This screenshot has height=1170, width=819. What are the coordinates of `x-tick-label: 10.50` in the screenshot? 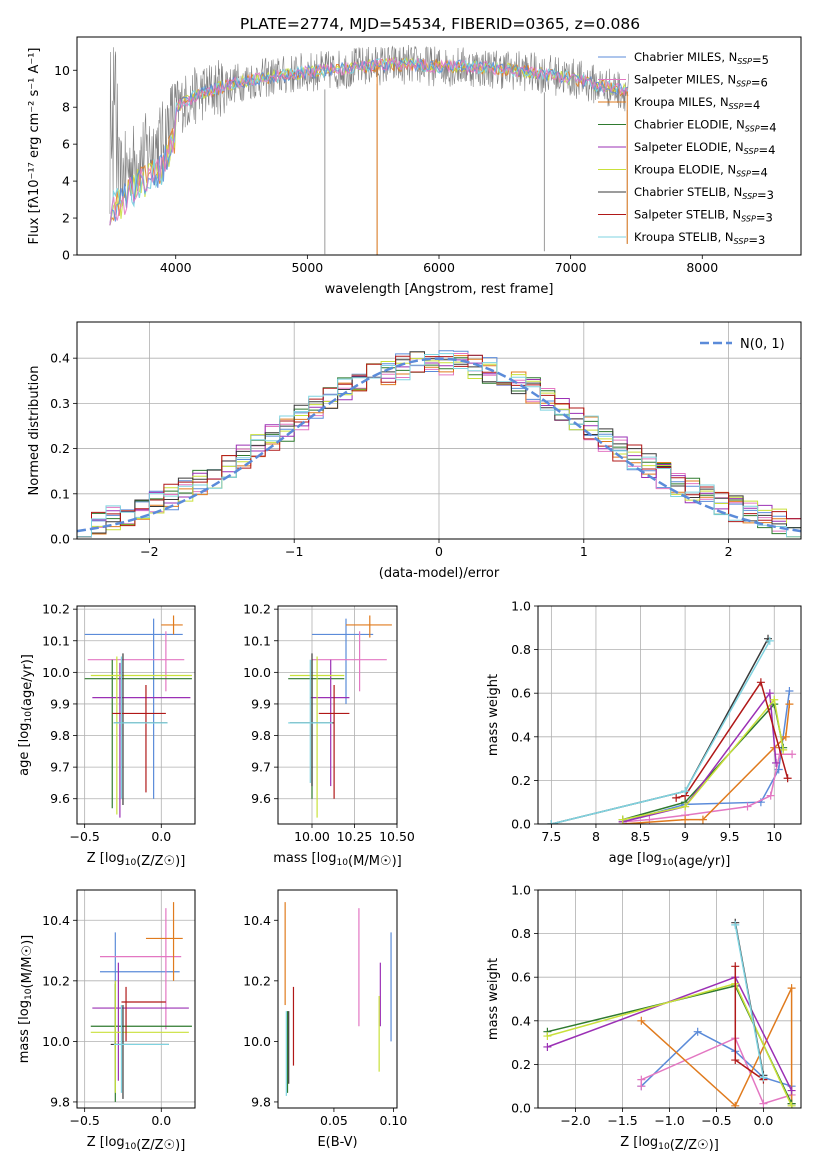 It's located at (397, 836).